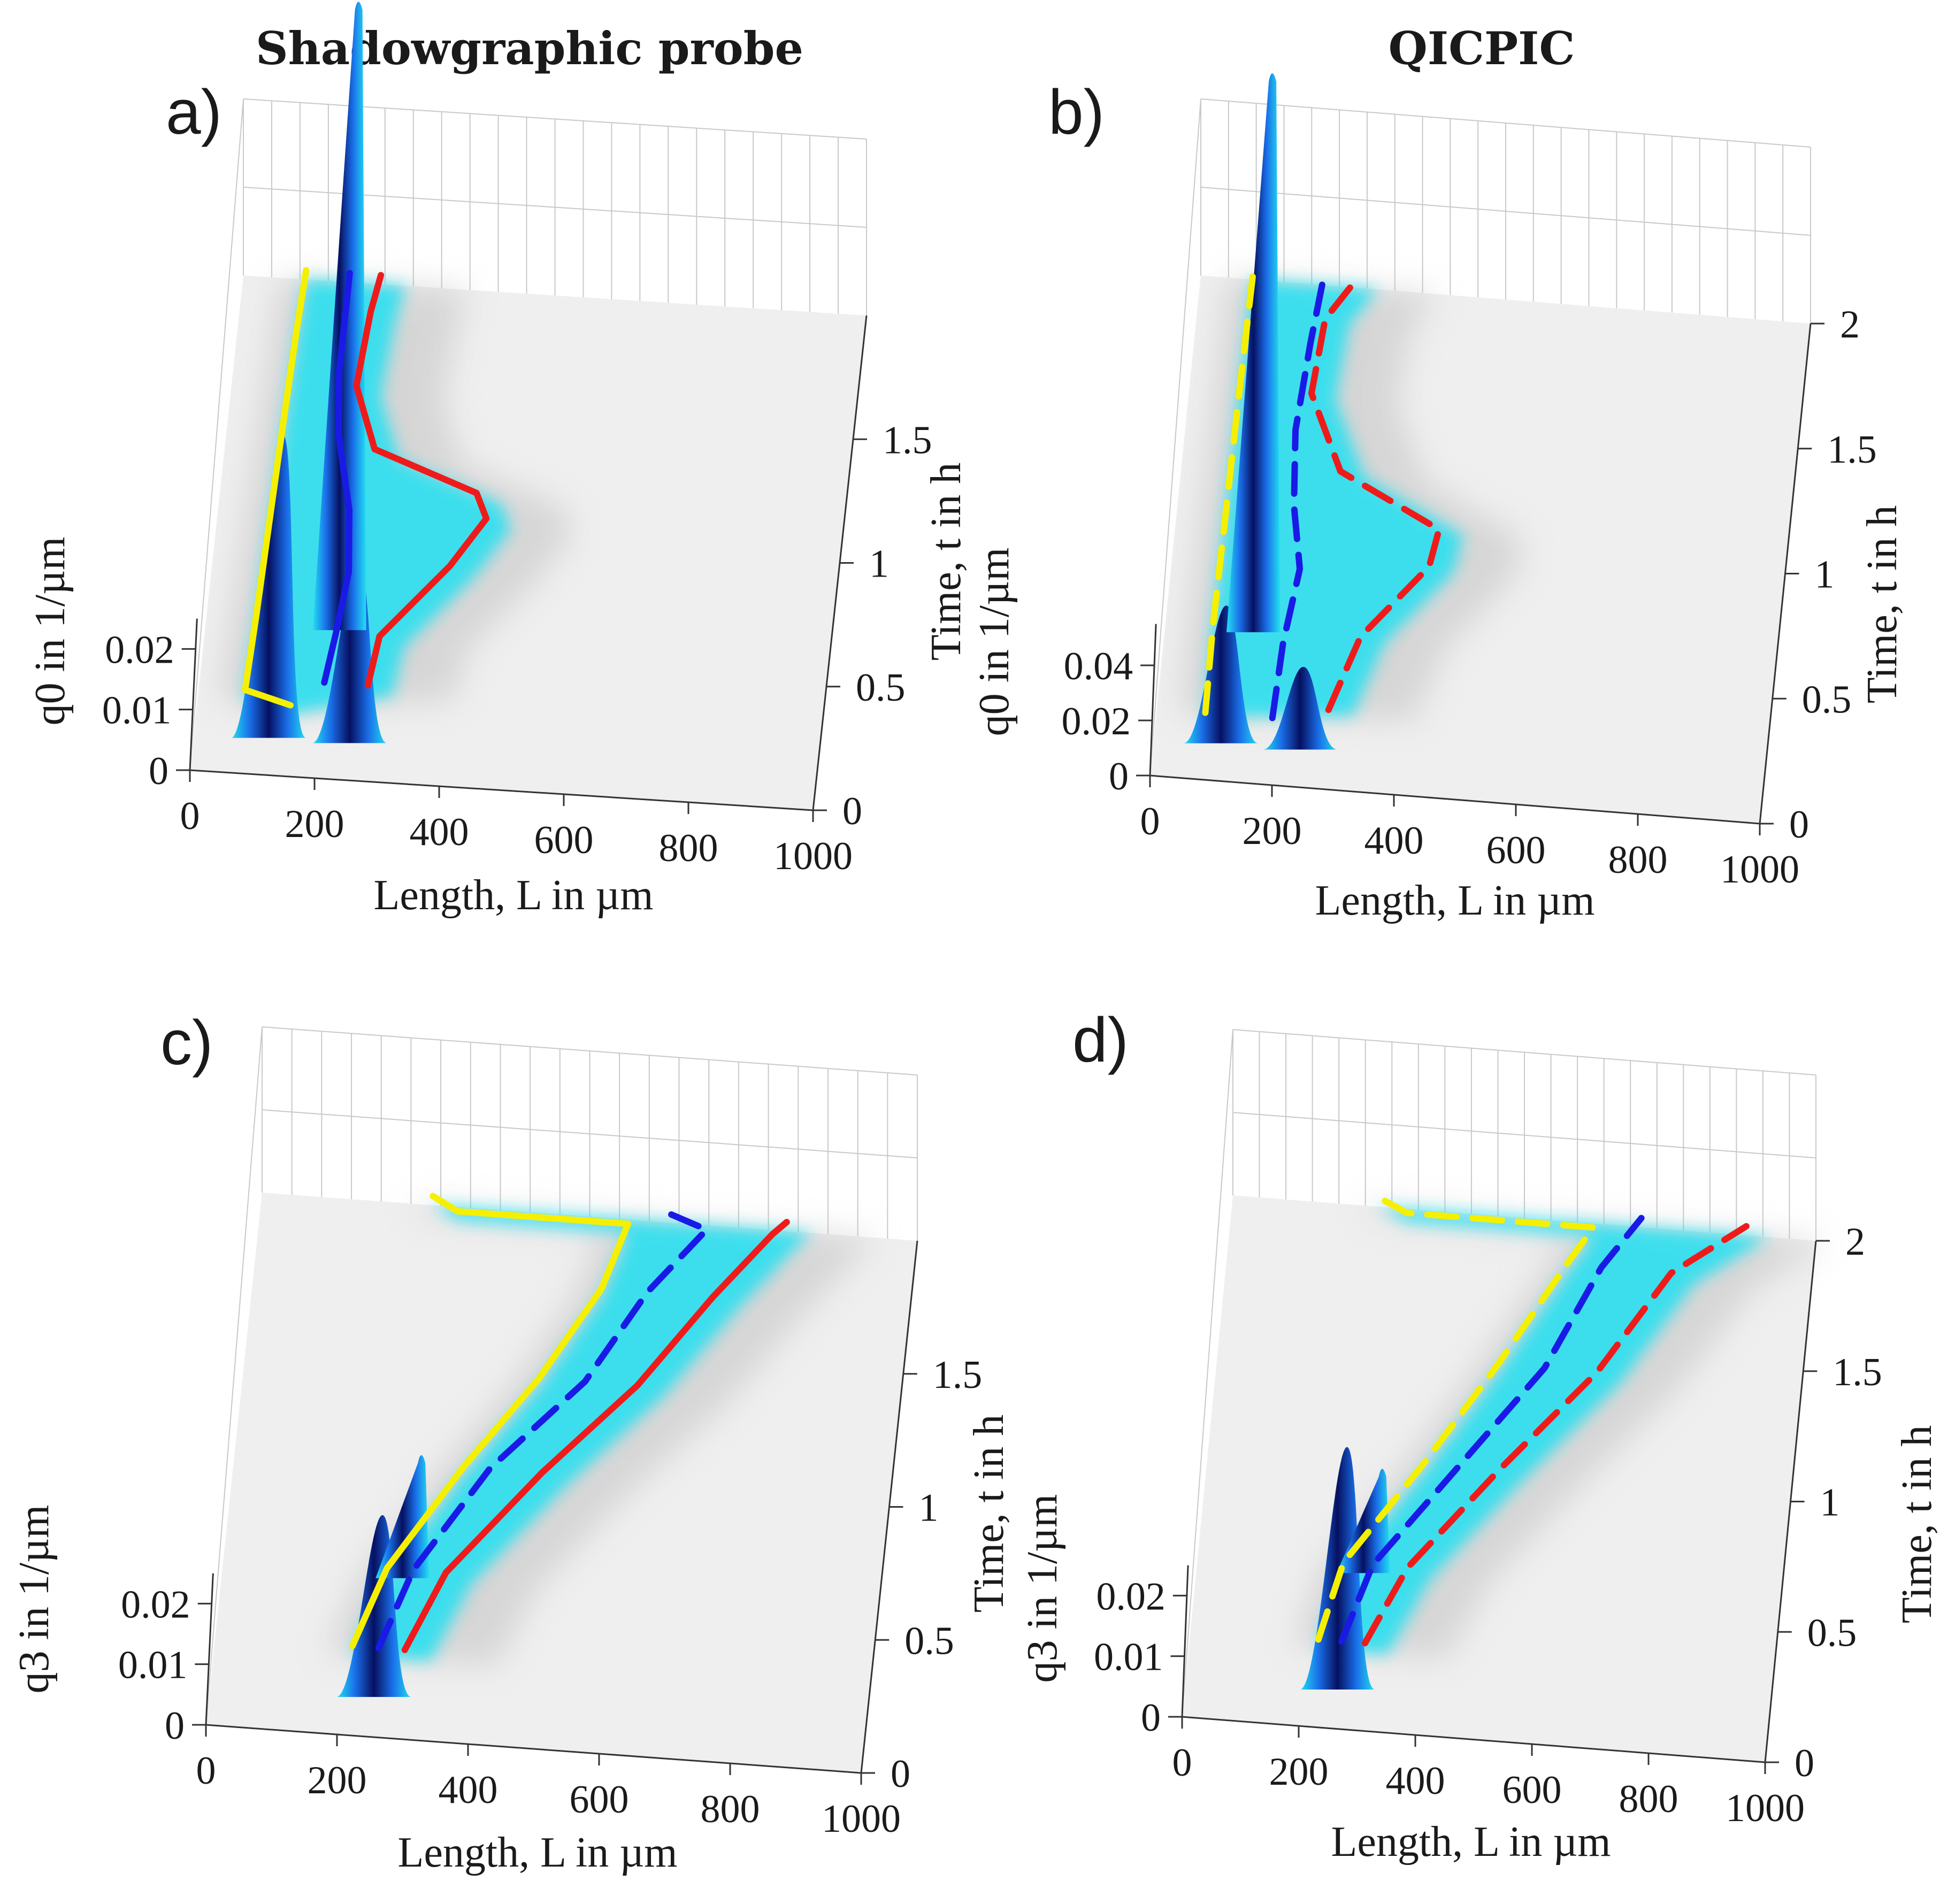 This screenshot has height=1904, width=1955. What do you see at coordinates (186, 1043) in the screenshot?
I see `panel-letter: c)` at bounding box center [186, 1043].